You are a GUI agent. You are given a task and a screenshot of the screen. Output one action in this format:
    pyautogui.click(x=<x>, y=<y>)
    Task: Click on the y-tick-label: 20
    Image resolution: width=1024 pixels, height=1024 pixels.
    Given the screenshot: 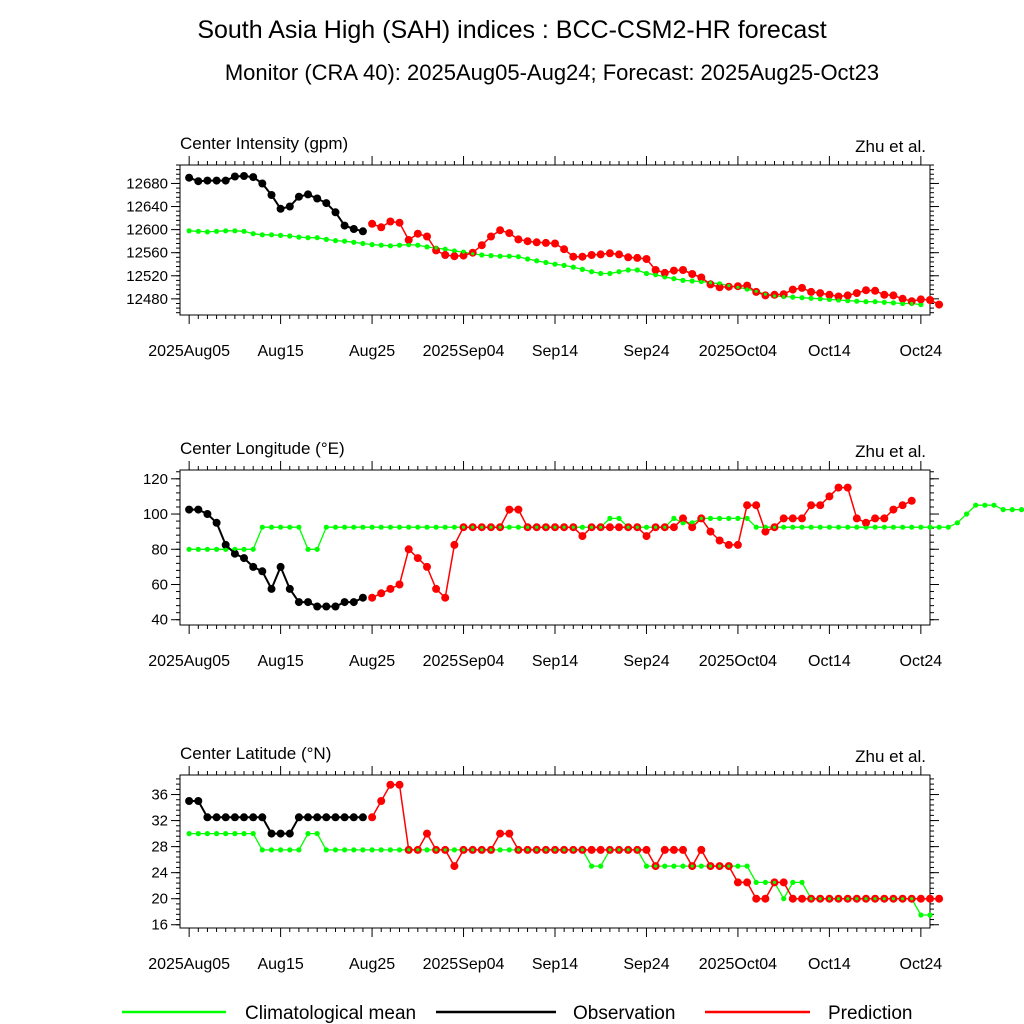 What is the action you would take?
    pyautogui.click(x=159, y=899)
    